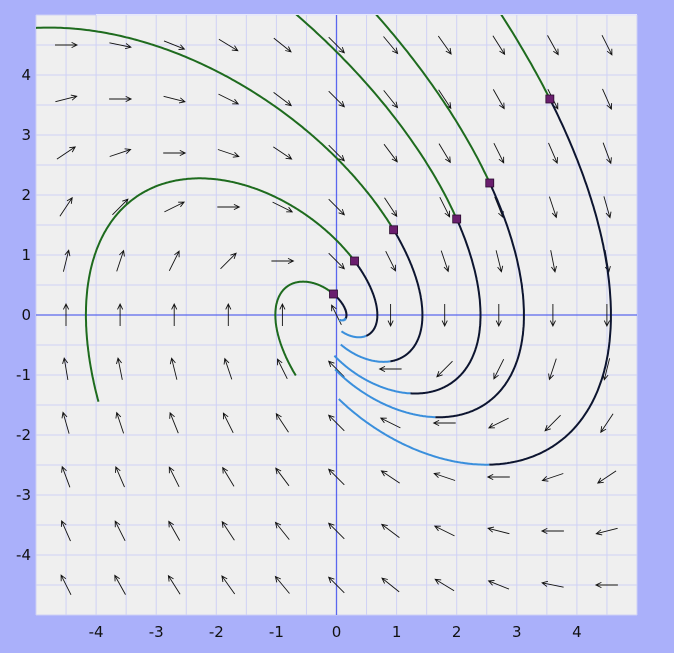 The width and height of the screenshot is (674, 653). What do you see at coordinates (26, 135) in the screenshot?
I see `y-tick-label: 3` at bounding box center [26, 135].